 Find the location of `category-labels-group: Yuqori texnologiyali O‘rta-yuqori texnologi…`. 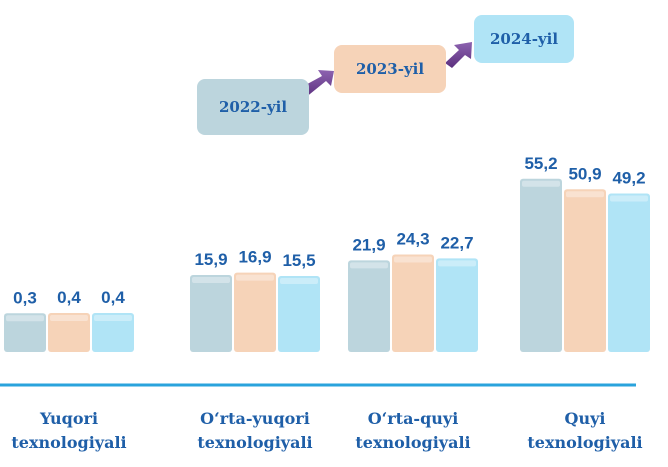

category-labels-group: Yuqori texnologiyali O‘rta-yuqori texnologi… is located at coordinates (326, 430).